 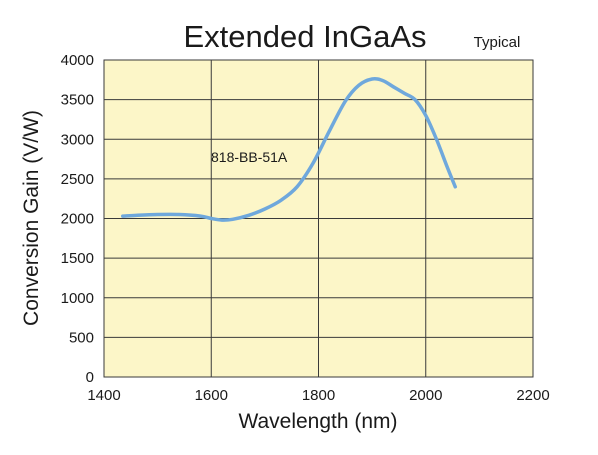 I want to click on x-tick-label: 1800, so click(x=318, y=395).